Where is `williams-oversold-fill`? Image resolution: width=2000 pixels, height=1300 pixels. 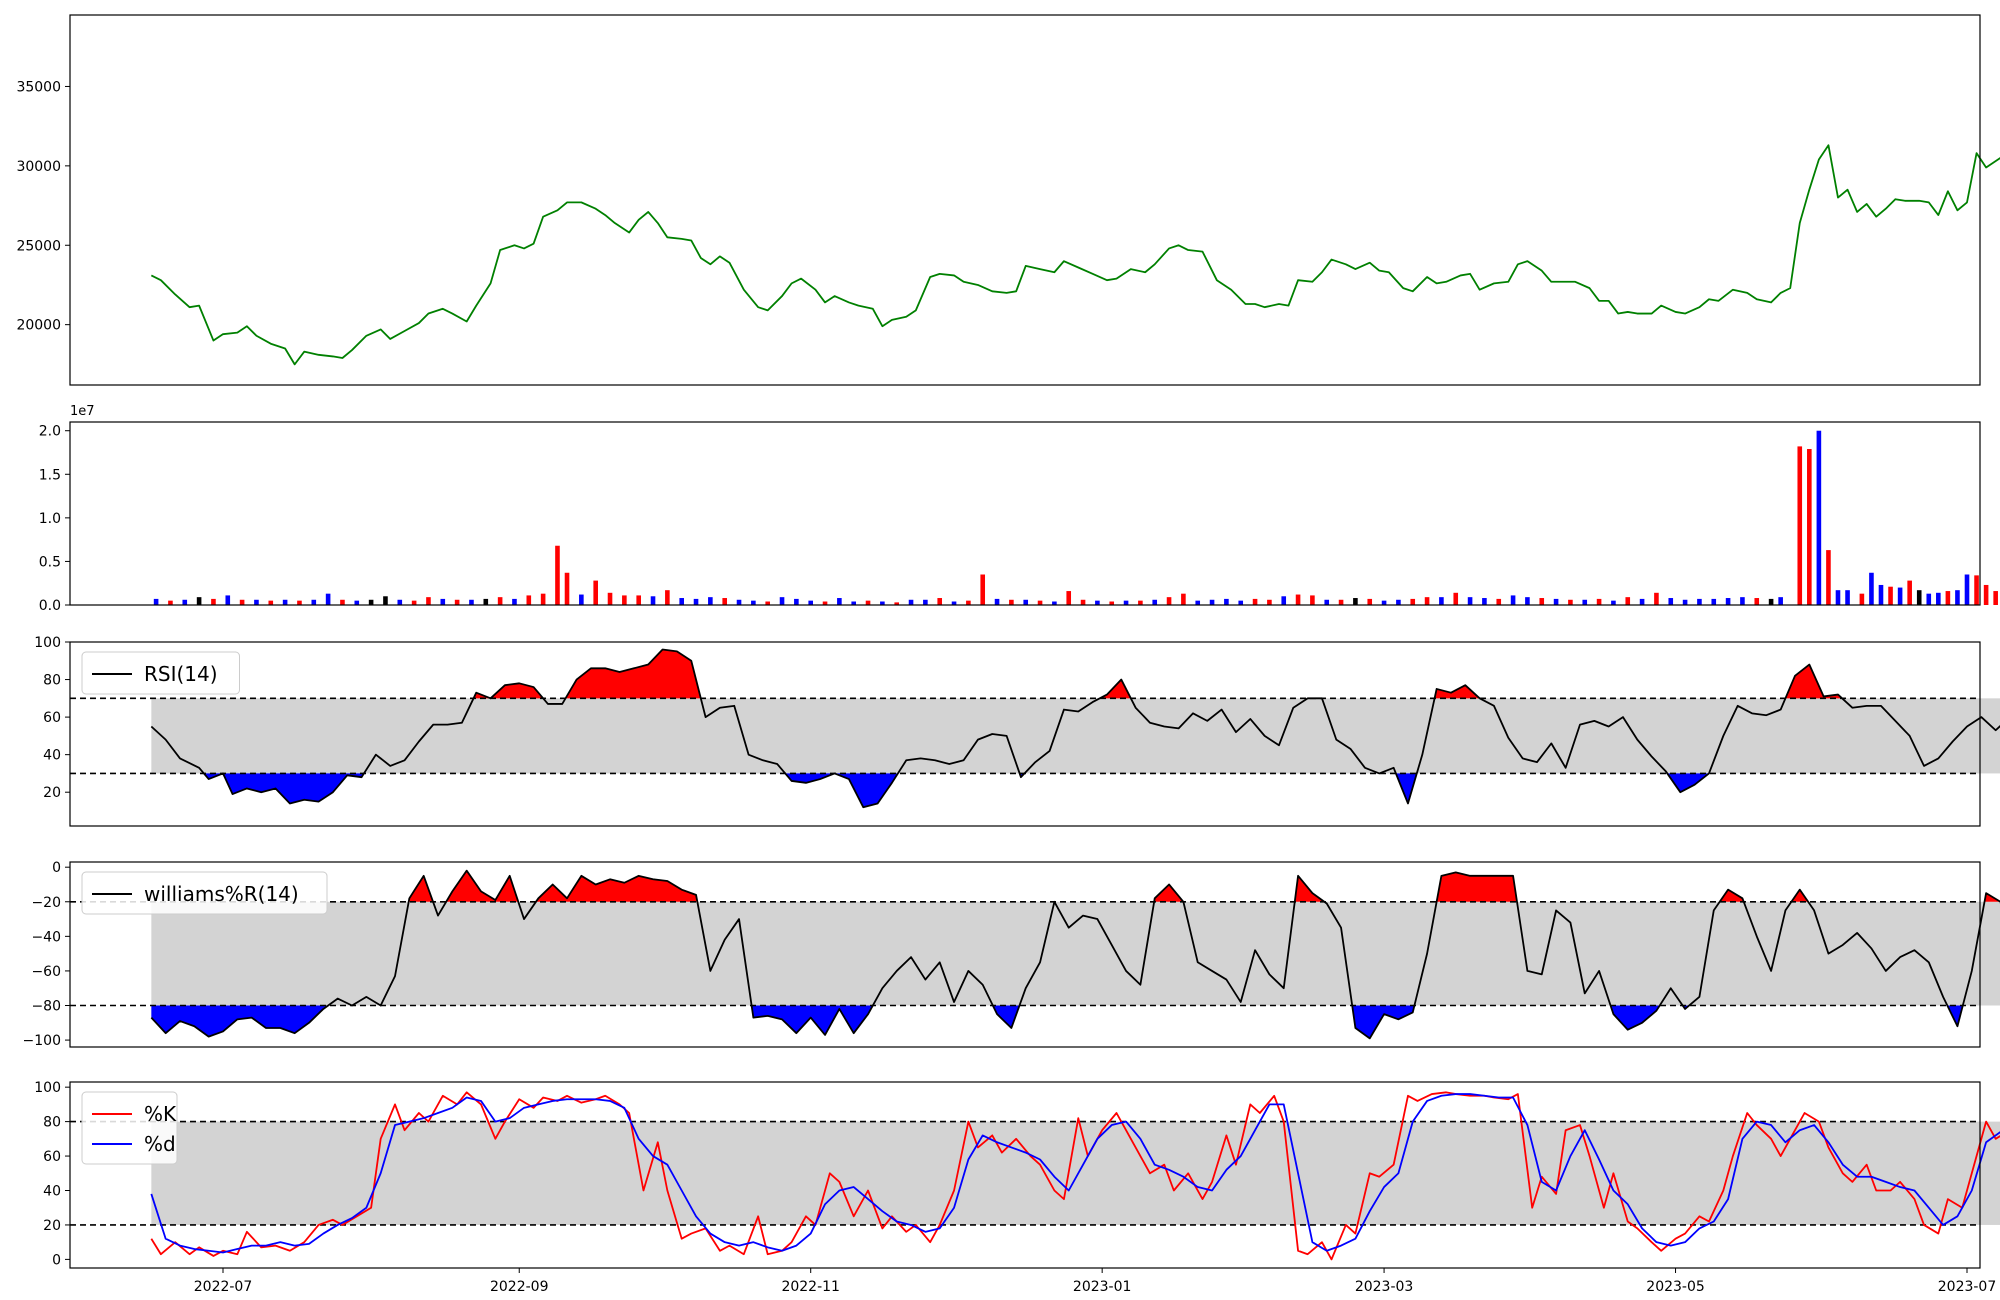 williams-oversold-fill is located at coordinates (1383, 1022).